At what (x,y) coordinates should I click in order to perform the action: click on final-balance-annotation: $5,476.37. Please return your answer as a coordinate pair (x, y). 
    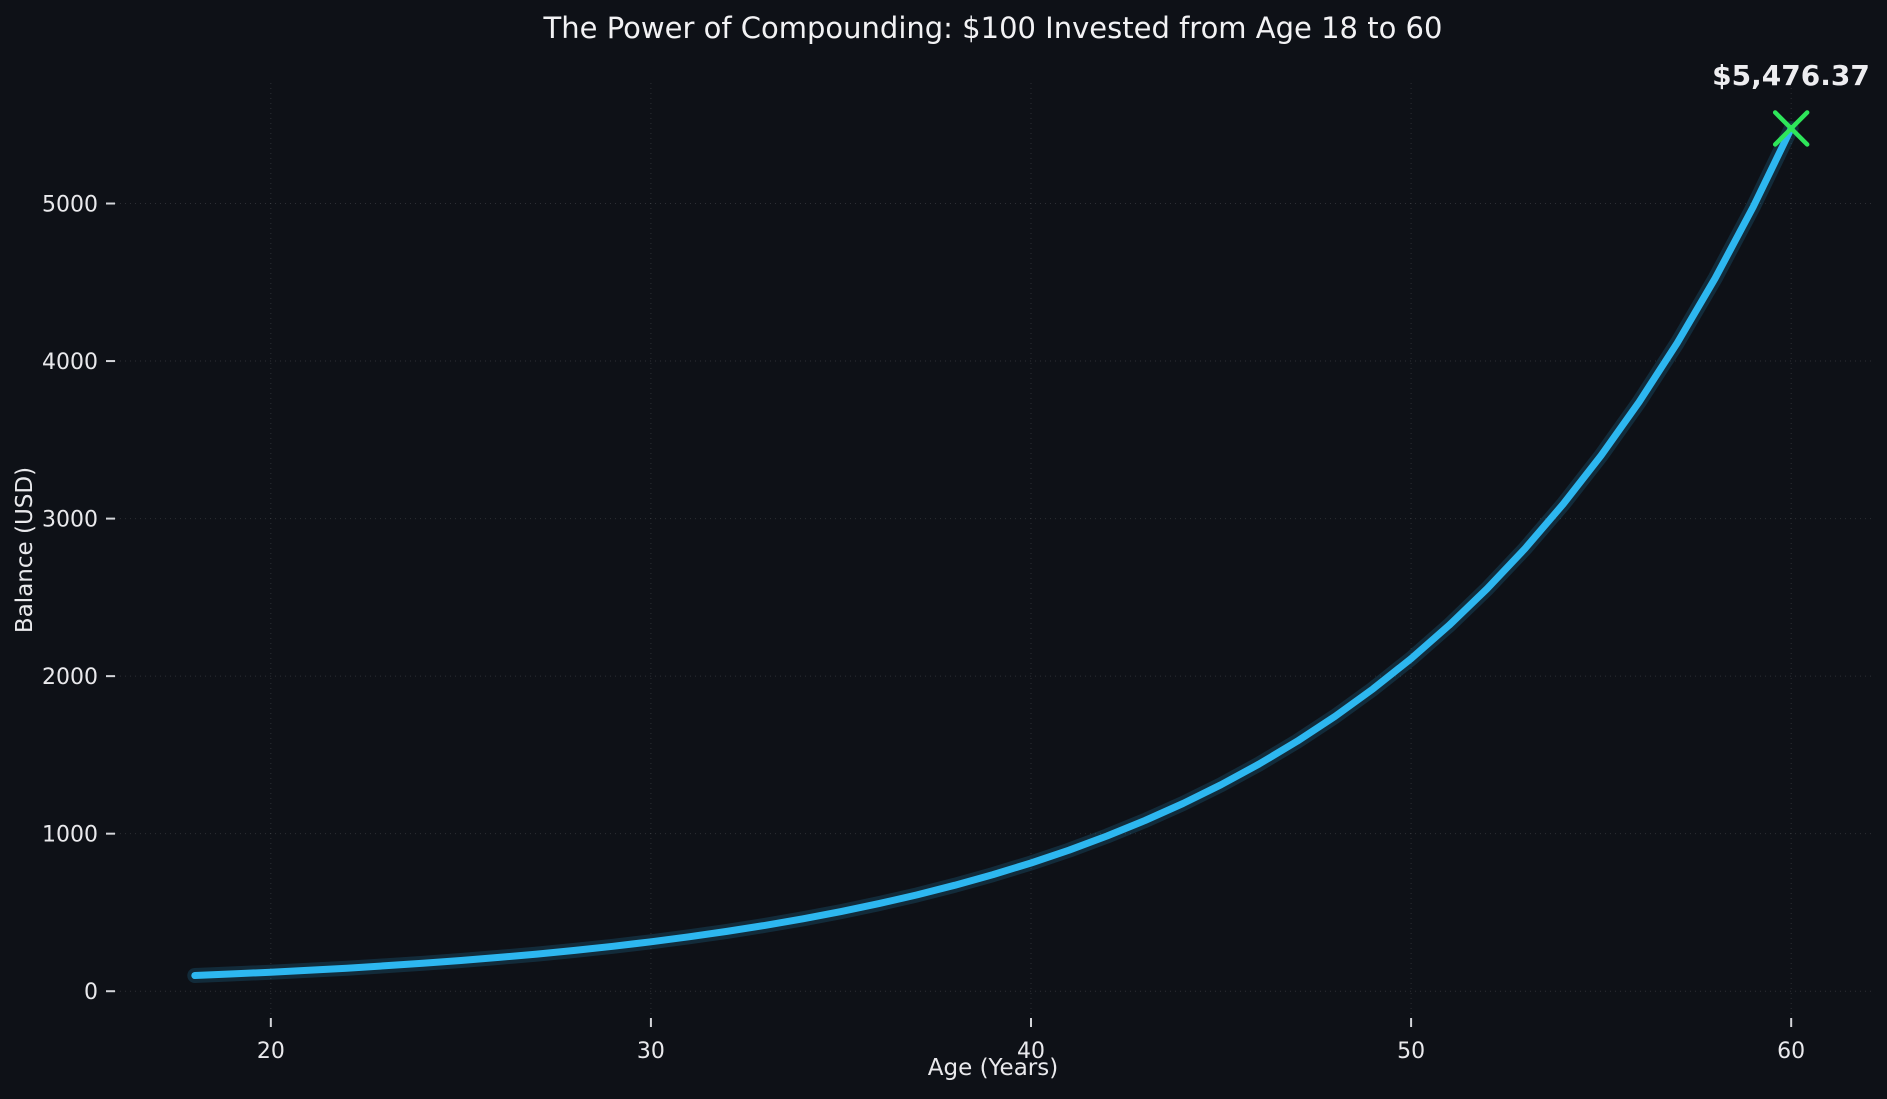
    Looking at the image, I should click on (1791, 75).